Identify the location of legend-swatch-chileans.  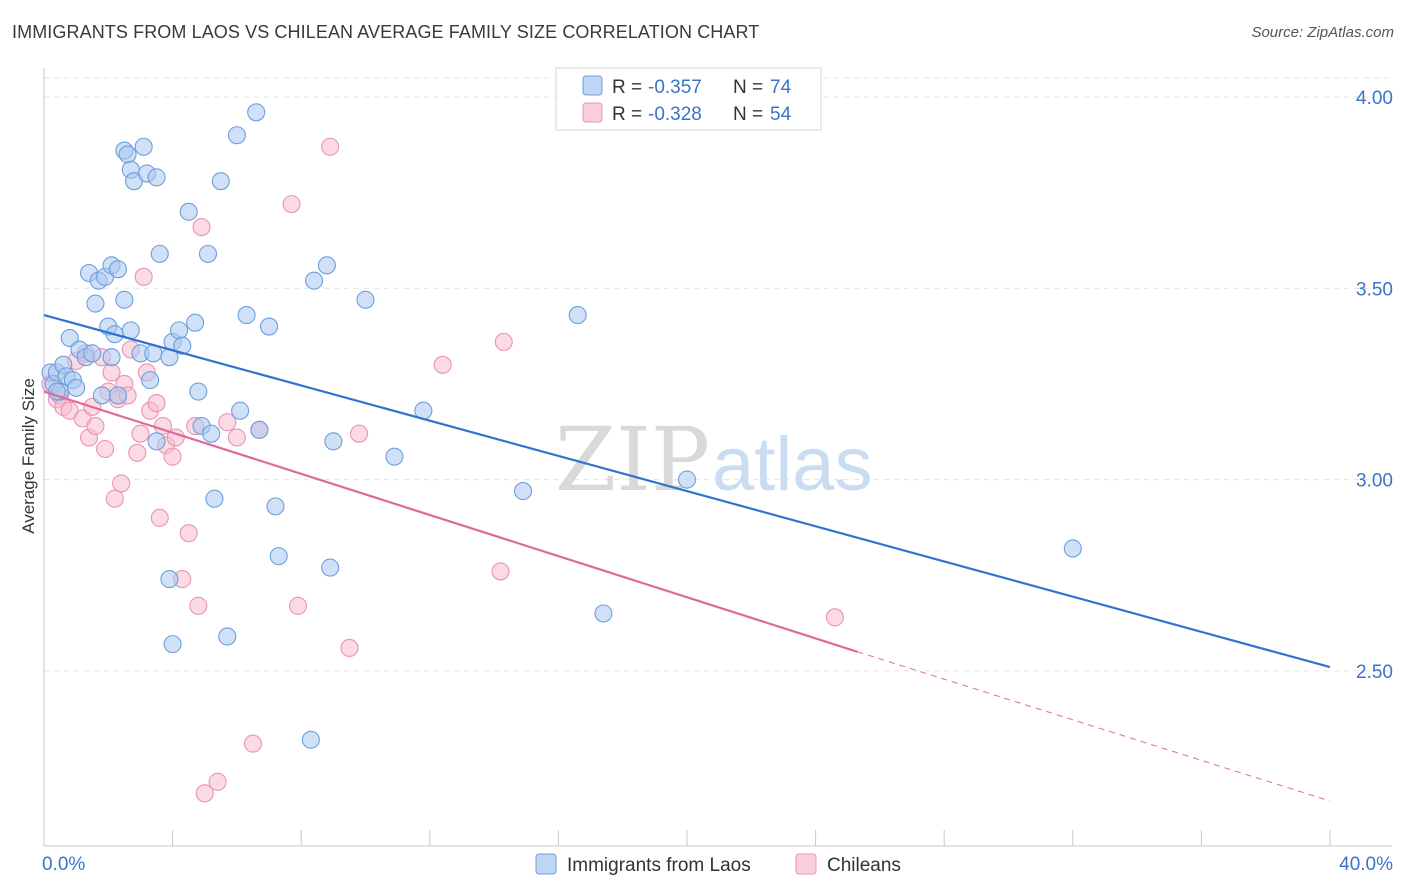
(592, 112).